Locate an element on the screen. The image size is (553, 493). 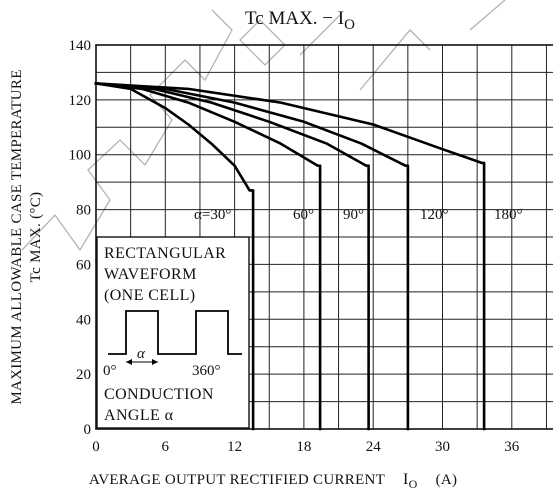
waveform is located at coordinates (175, 332).